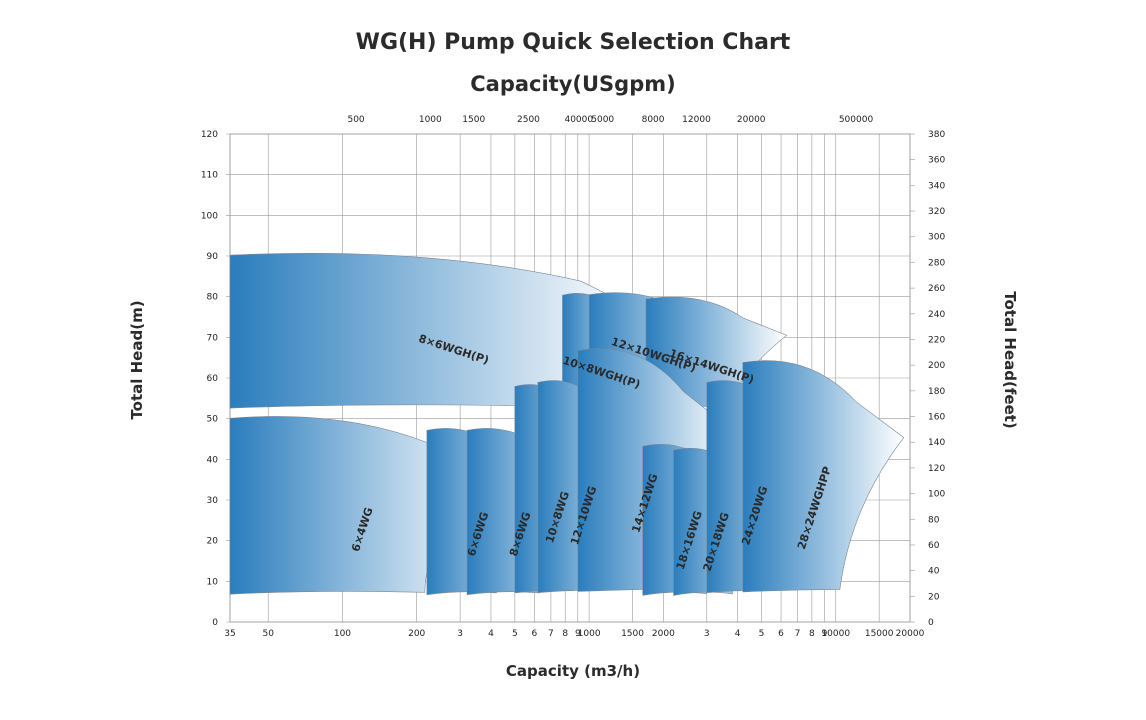 The height and width of the screenshot is (720, 1146). I want to click on y2-tick-label: 200, so click(936, 366).